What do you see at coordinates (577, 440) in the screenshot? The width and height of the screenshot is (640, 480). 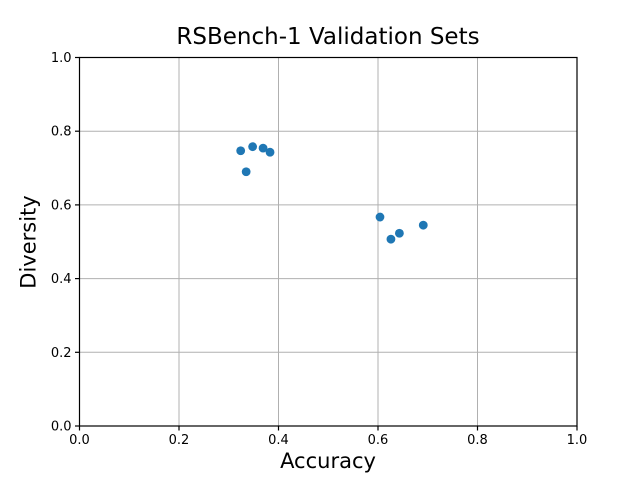 I see `x-tick-label: 1.0` at bounding box center [577, 440].